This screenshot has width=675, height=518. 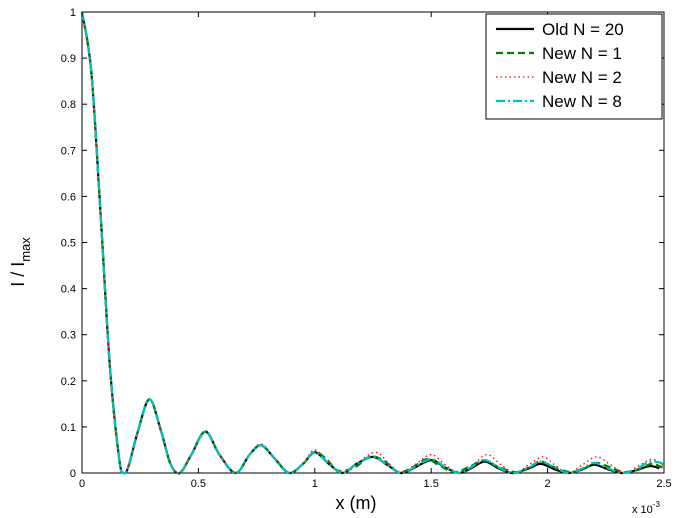 I want to click on x-tick-label: 2.5, so click(x=663, y=484).